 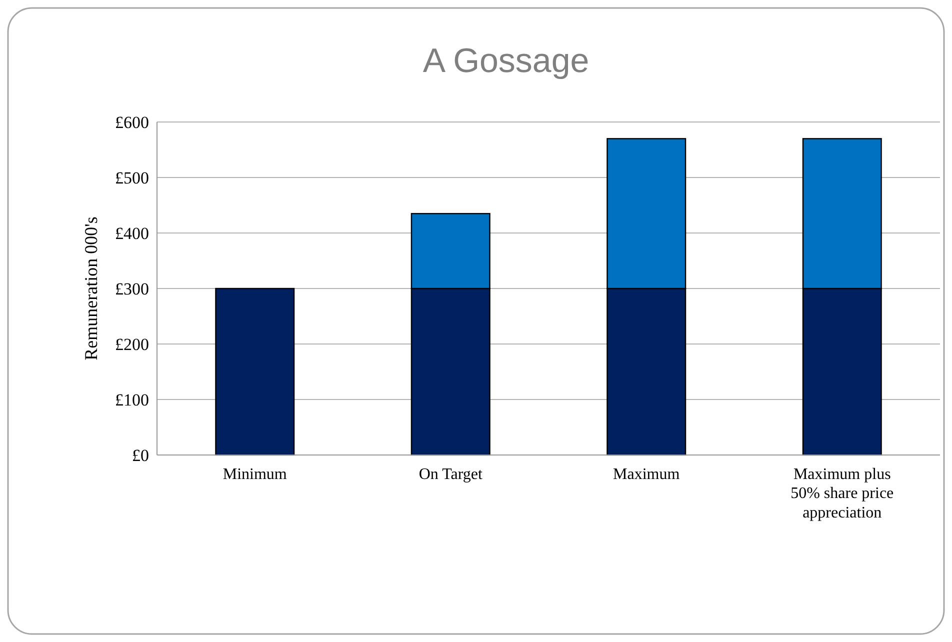 What do you see at coordinates (506, 61) in the screenshot?
I see `chart-title: A Gossage` at bounding box center [506, 61].